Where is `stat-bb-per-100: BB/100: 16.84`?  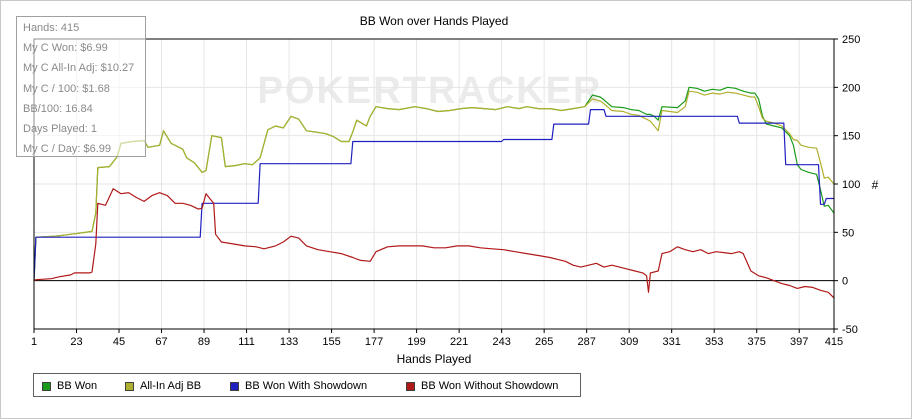
stat-bb-per-100: BB/100: 16.84 is located at coordinates (58, 108).